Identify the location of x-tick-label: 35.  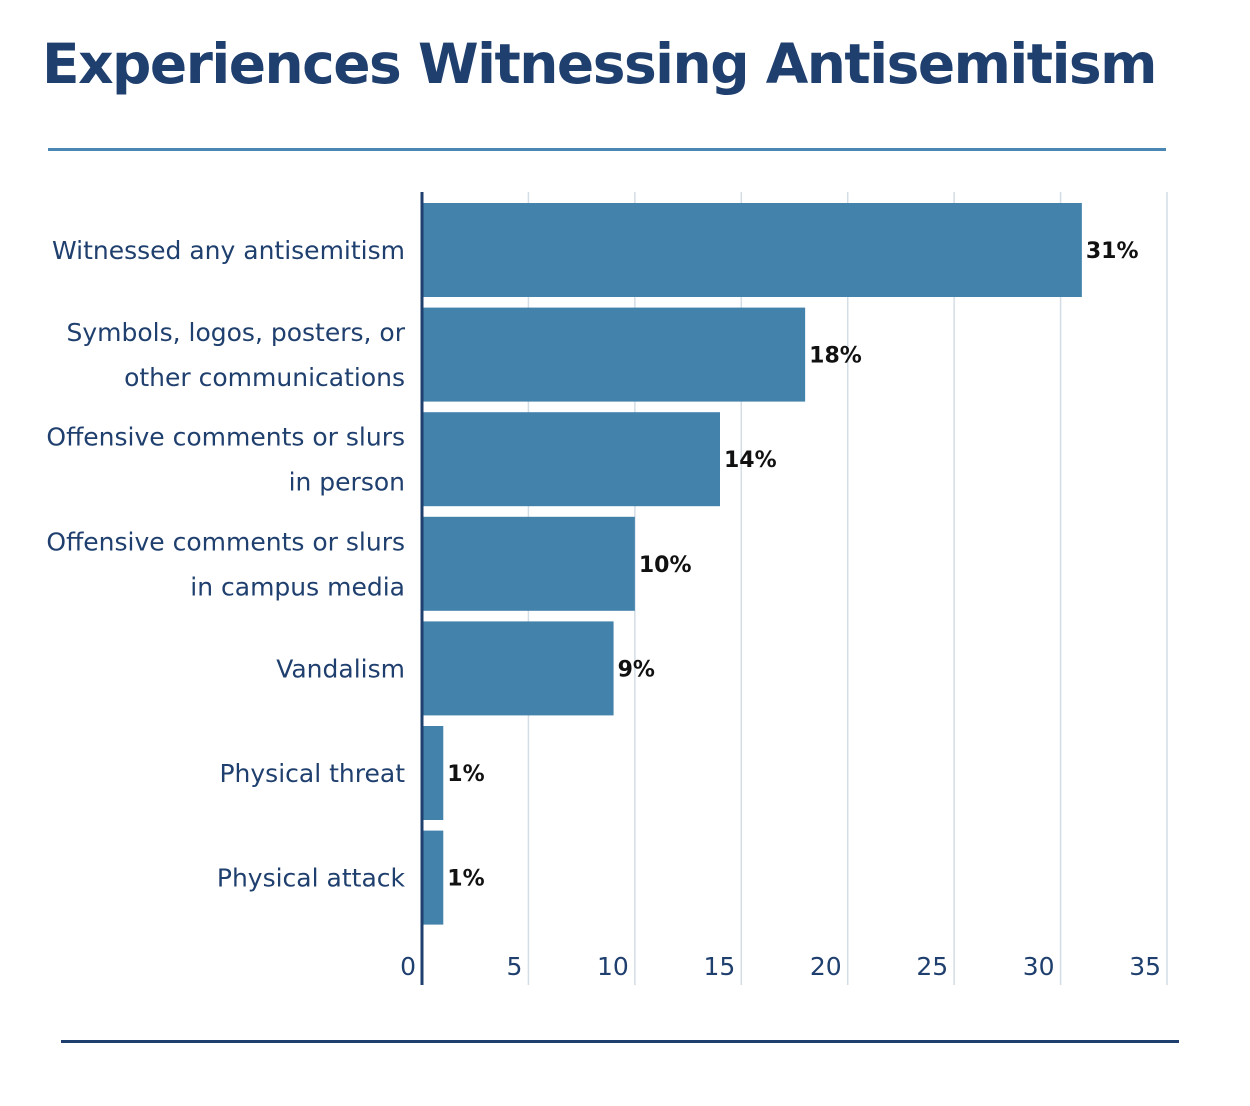
(1145, 966).